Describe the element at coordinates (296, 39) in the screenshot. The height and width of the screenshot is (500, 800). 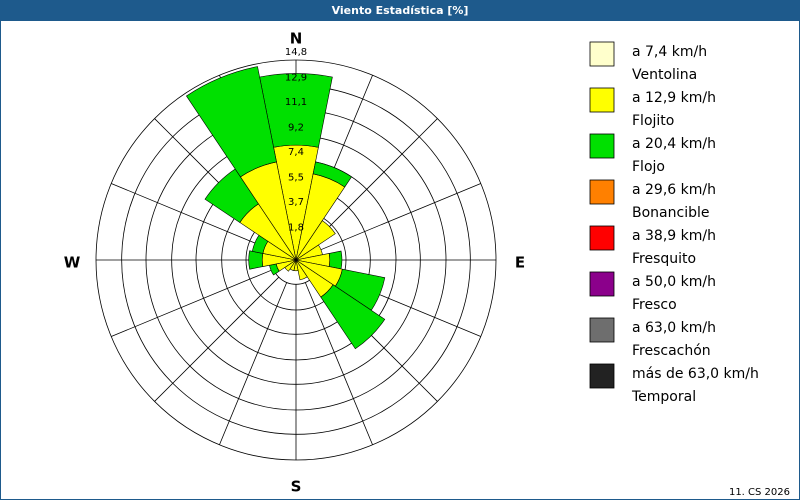
I see `direction-label: N` at that location.